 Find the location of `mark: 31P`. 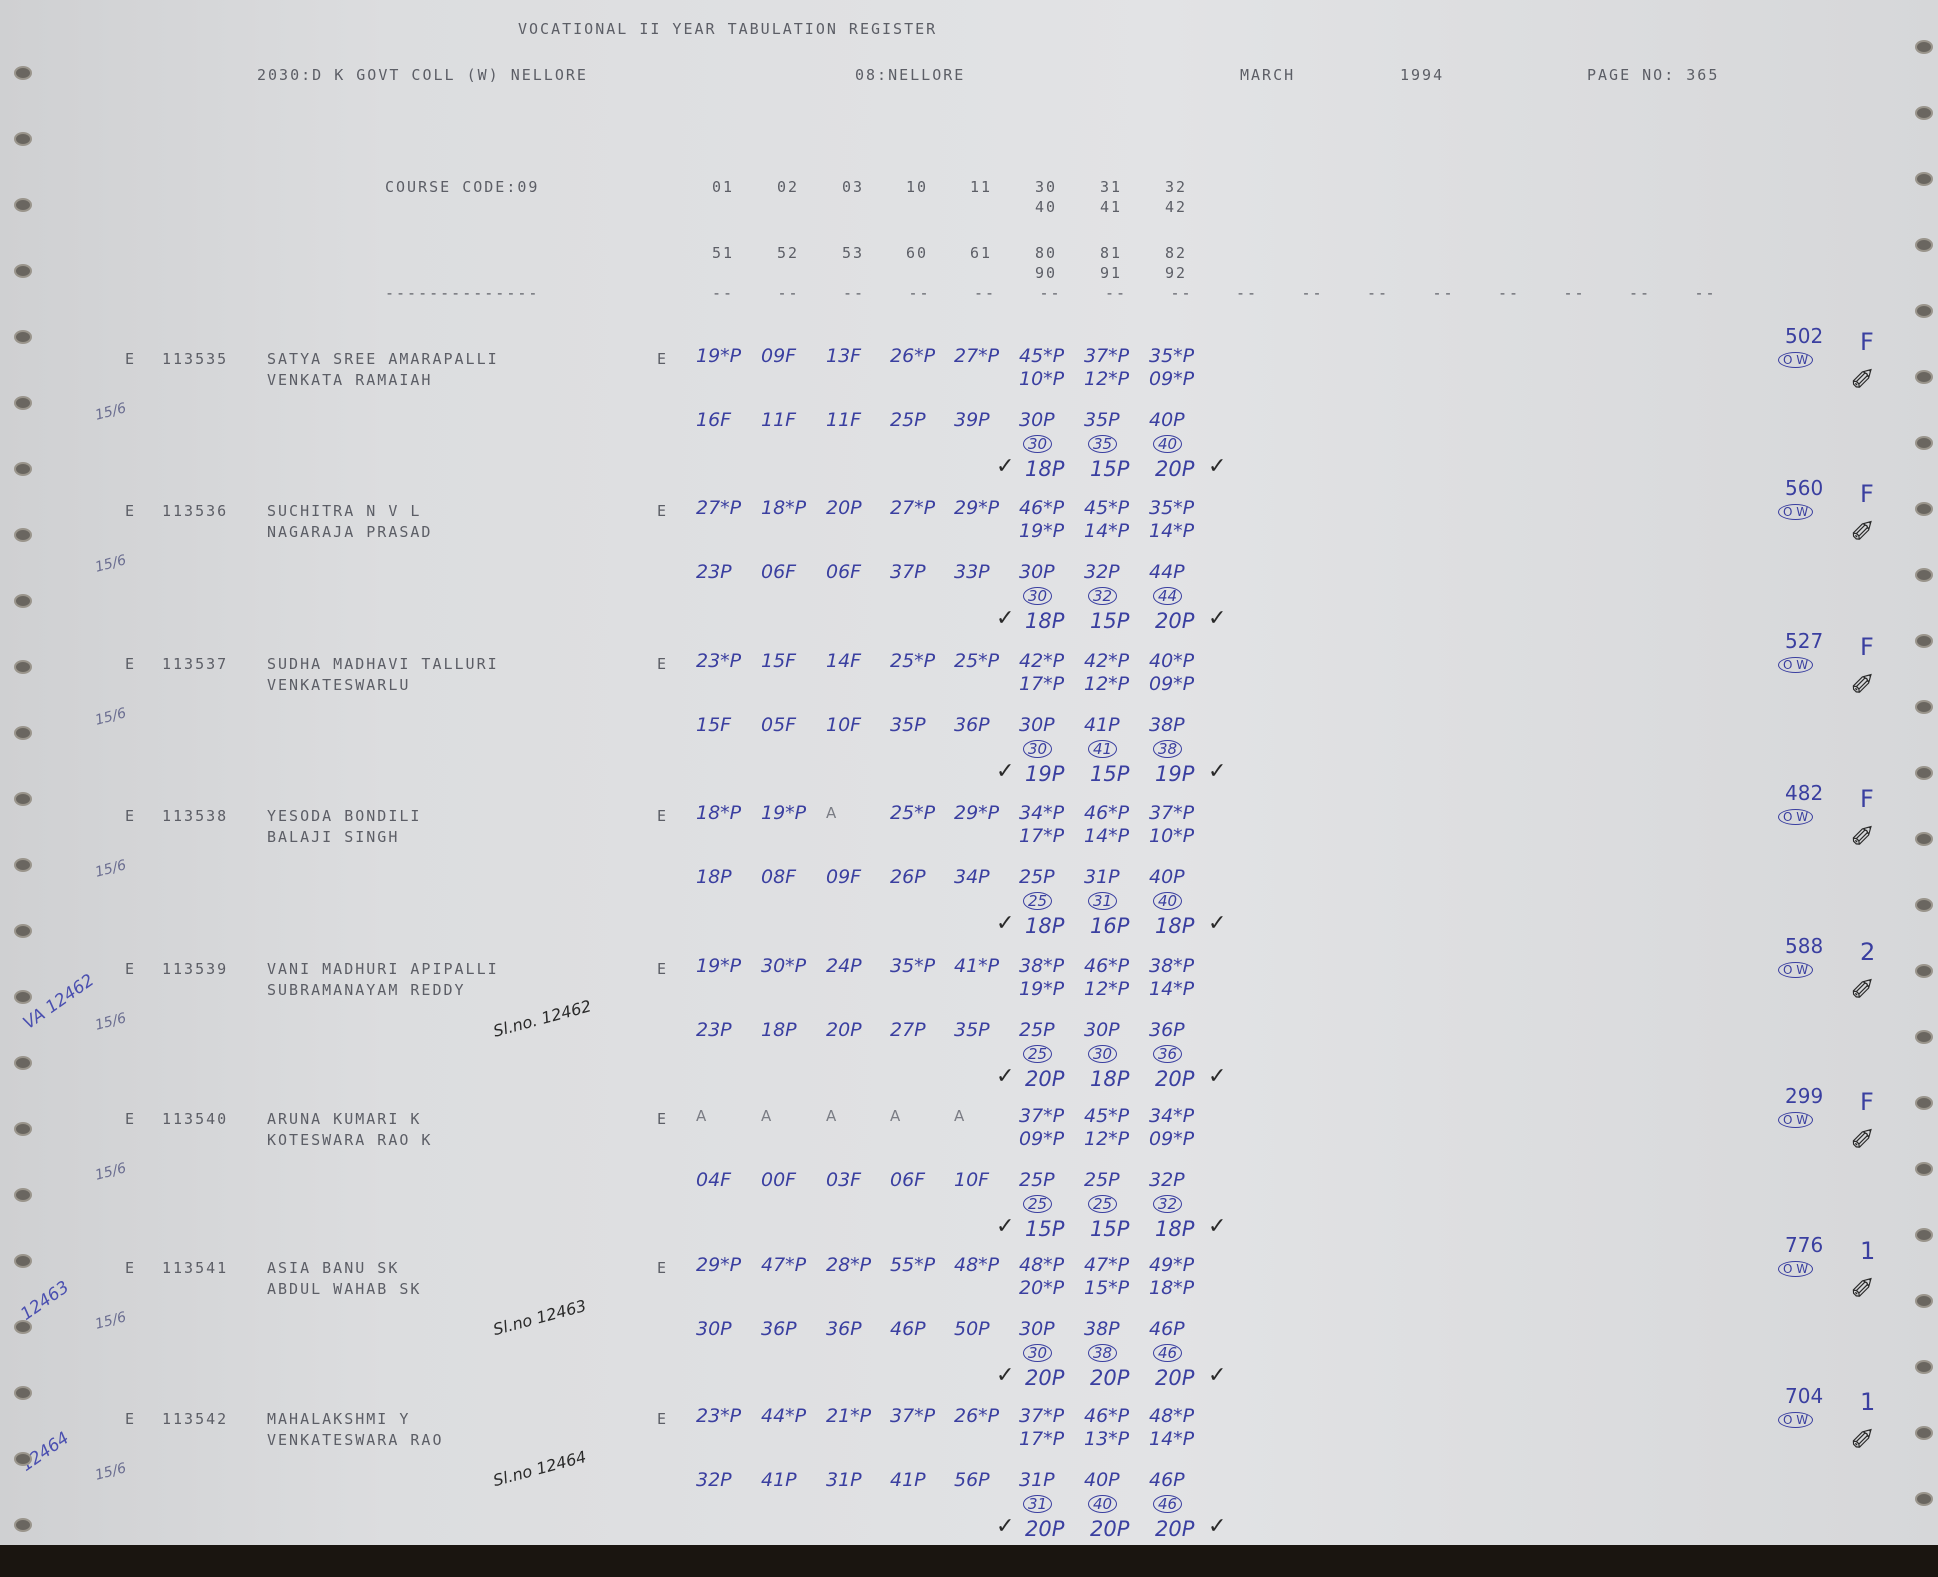

mark: 31P is located at coordinates (844, 1480).